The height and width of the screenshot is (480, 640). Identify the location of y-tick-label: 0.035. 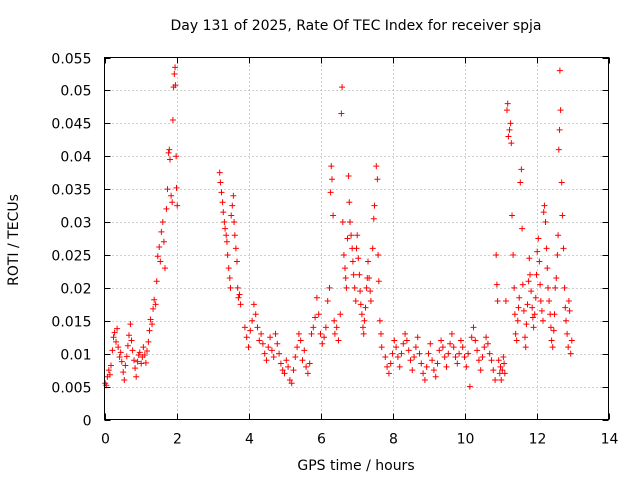
(71, 191).